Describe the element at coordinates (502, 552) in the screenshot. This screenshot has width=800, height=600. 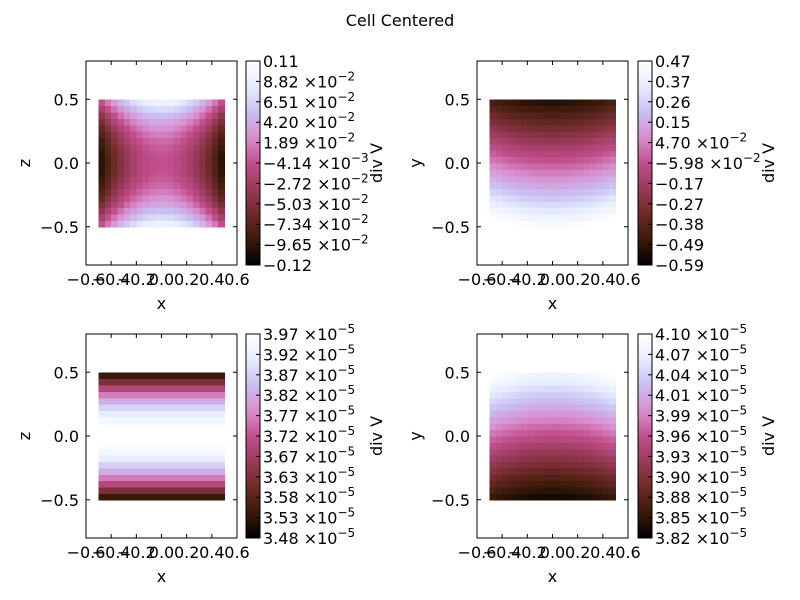
I see `x-tick-label: −0.4` at that location.